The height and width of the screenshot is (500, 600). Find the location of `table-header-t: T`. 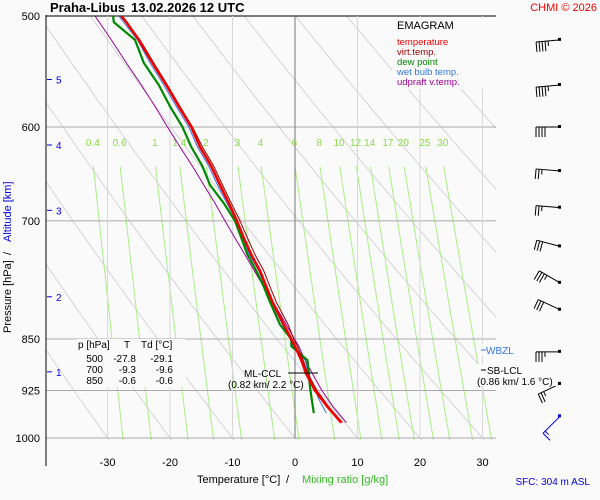

table-header-t: T is located at coordinates (127, 345).